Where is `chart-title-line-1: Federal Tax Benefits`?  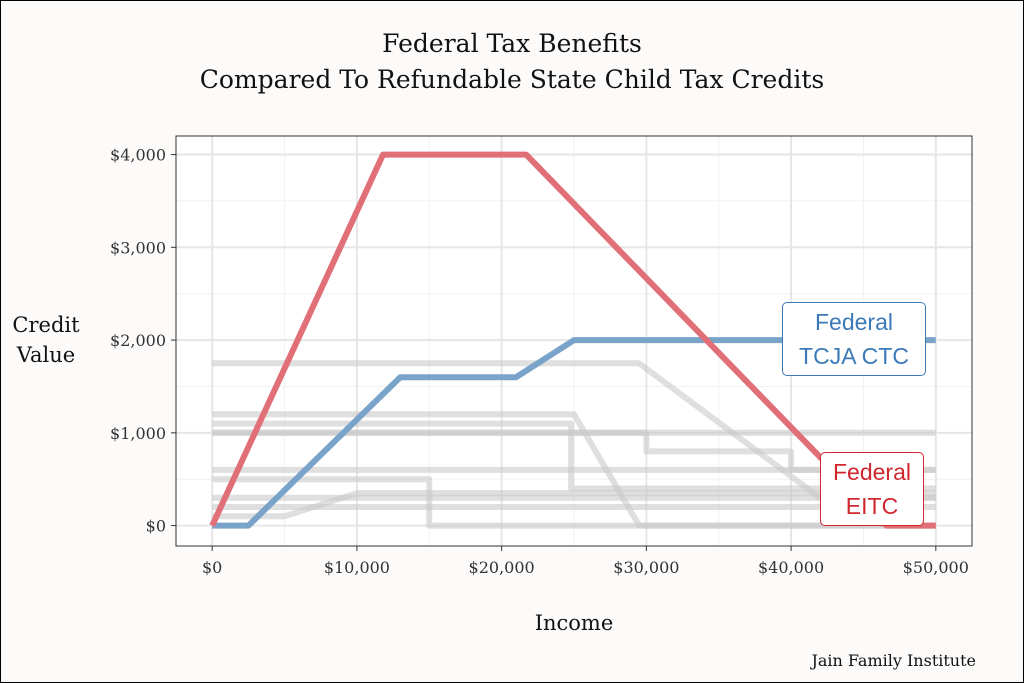 chart-title-line-1: Federal Tax Benefits is located at coordinates (512, 43).